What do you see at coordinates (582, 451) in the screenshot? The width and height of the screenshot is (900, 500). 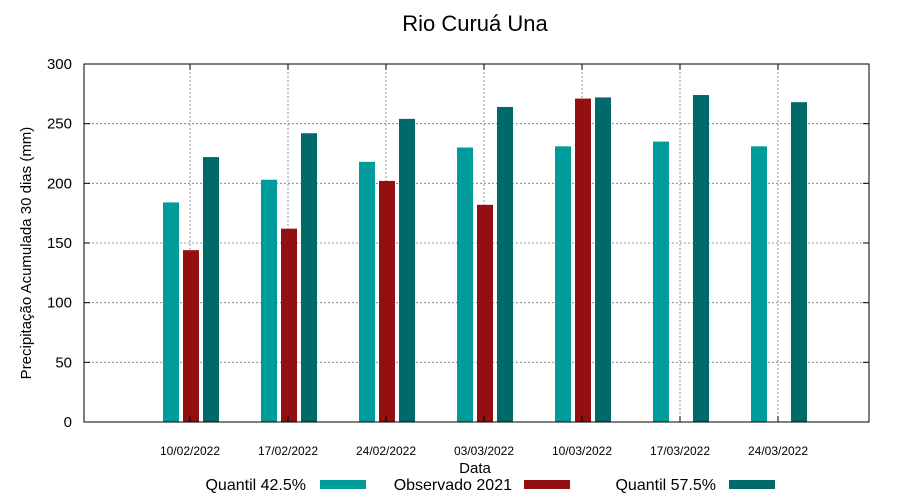 I see `x-tick-label: 10/03/2022` at bounding box center [582, 451].